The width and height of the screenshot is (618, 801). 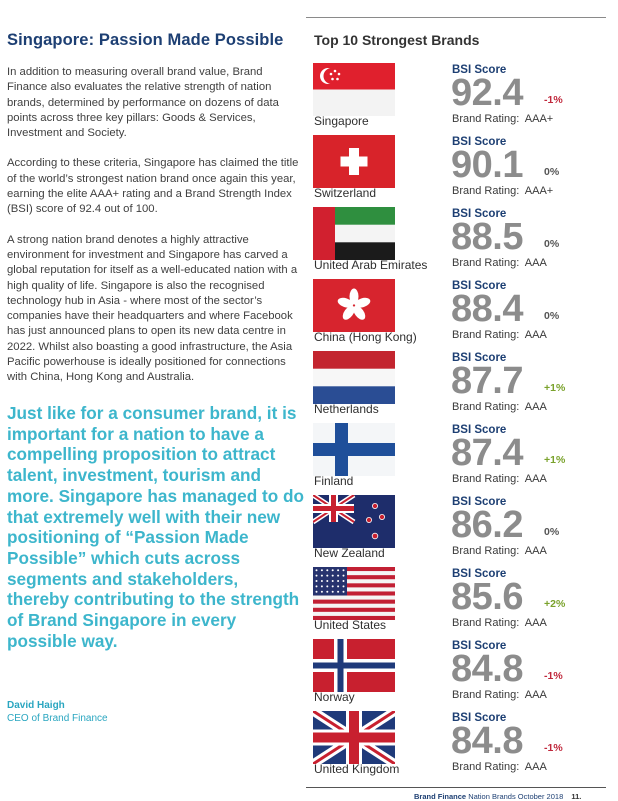 What do you see at coordinates (145, 40) in the screenshot?
I see `article-title: Singapore: Passion Made Possible` at bounding box center [145, 40].